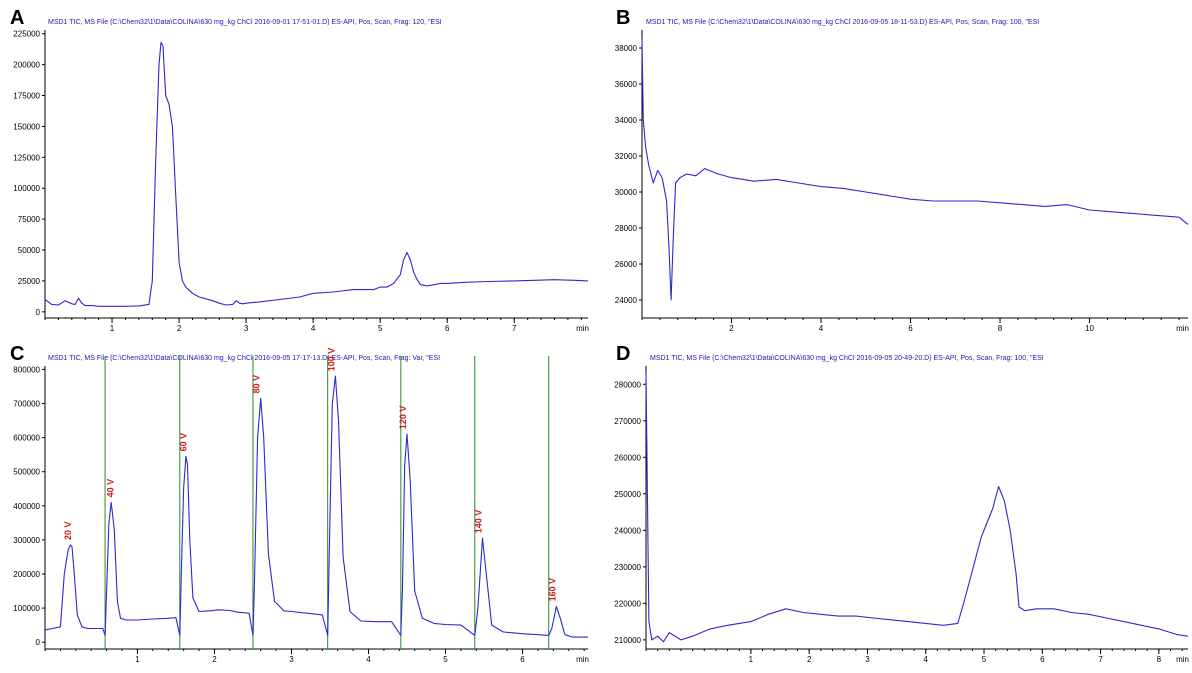 Image resolution: width=1192 pixels, height=673 pixels. I want to click on peak-voltage-label: 80 V, so click(257, 384).